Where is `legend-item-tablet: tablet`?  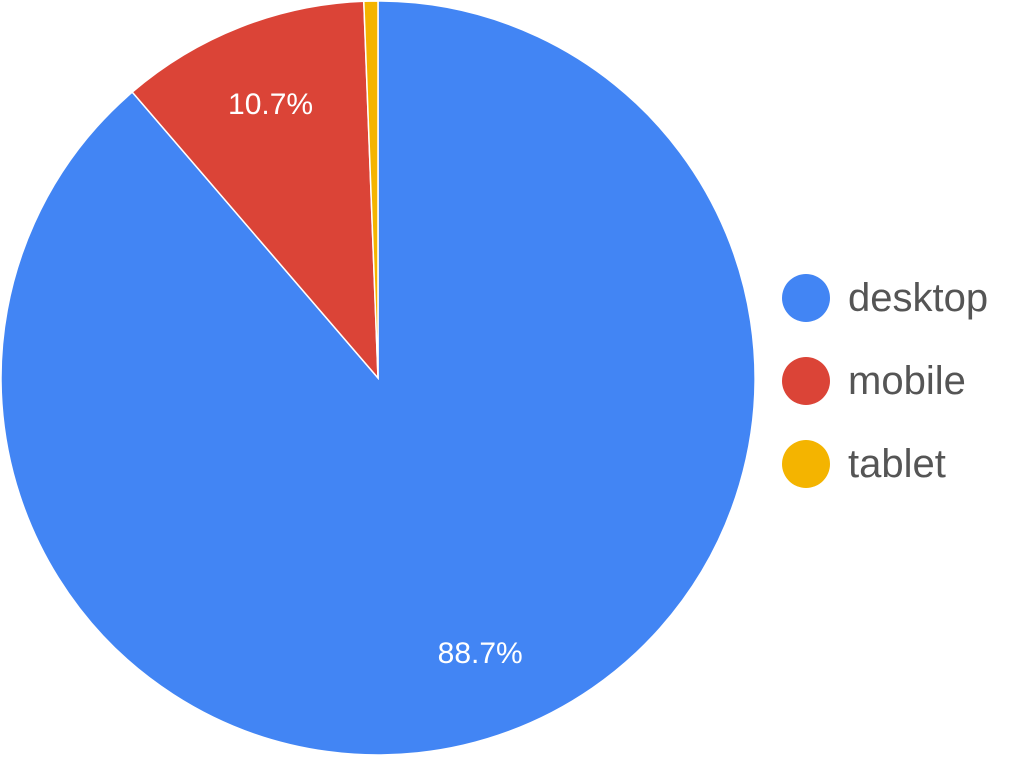
legend-item-tablet: tablet is located at coordinates (864, 464).